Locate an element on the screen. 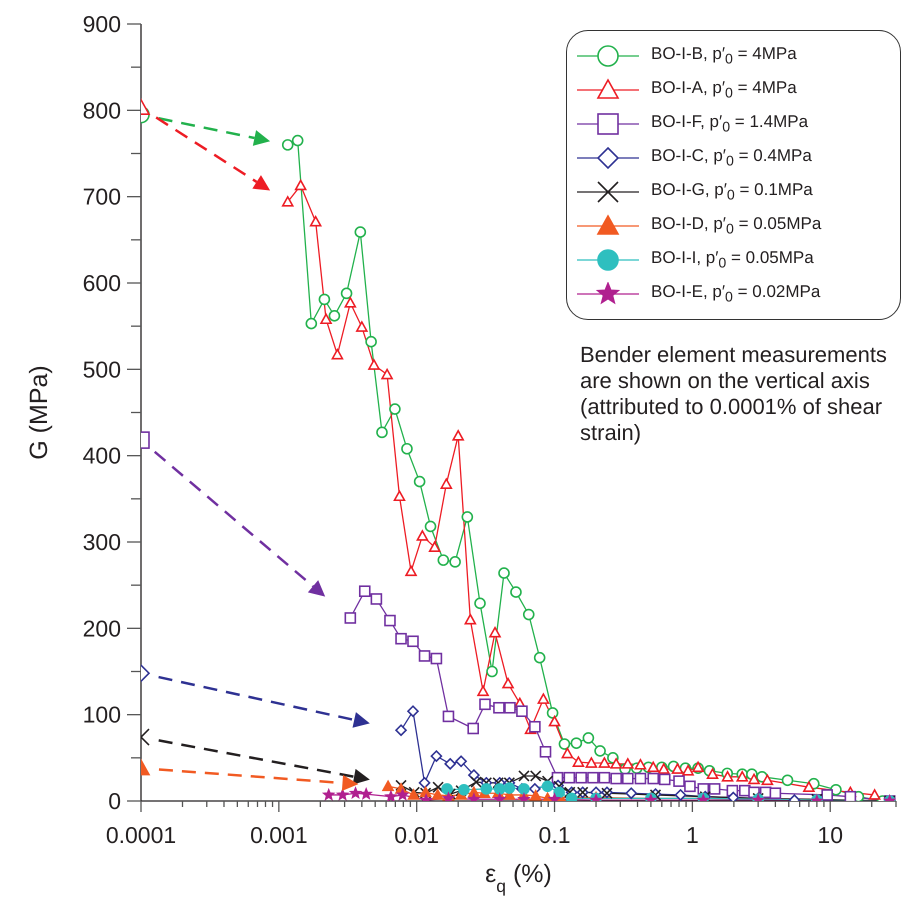  y-axis-title: G (MPa) is located at coordinates (39, 412).